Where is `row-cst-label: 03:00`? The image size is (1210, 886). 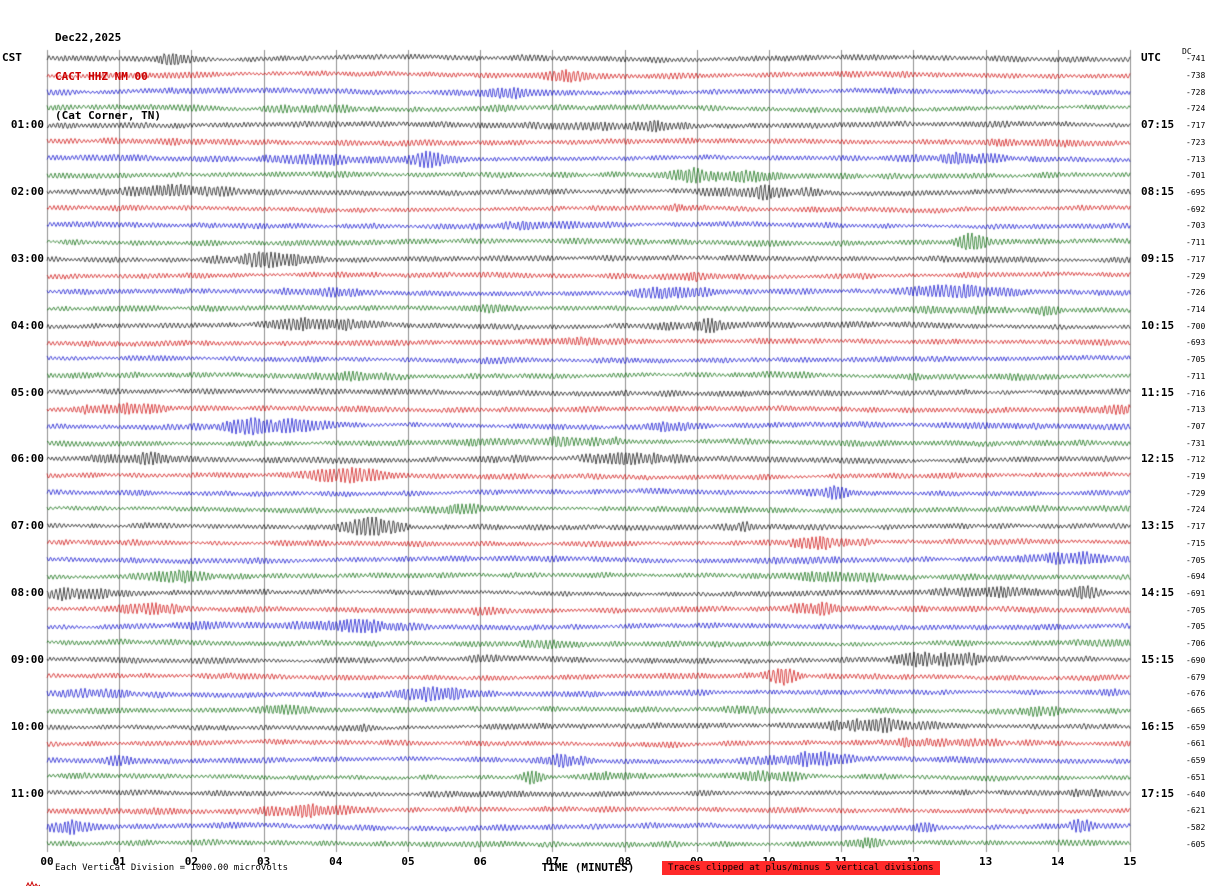
row-cst-label: 03:00 is located at coordinates (27, 258).